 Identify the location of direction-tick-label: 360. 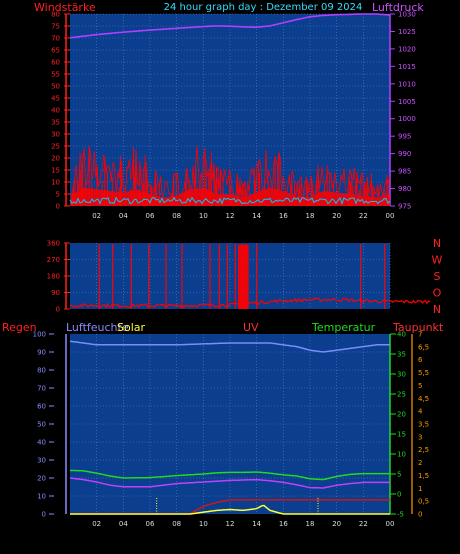
(53, 244).